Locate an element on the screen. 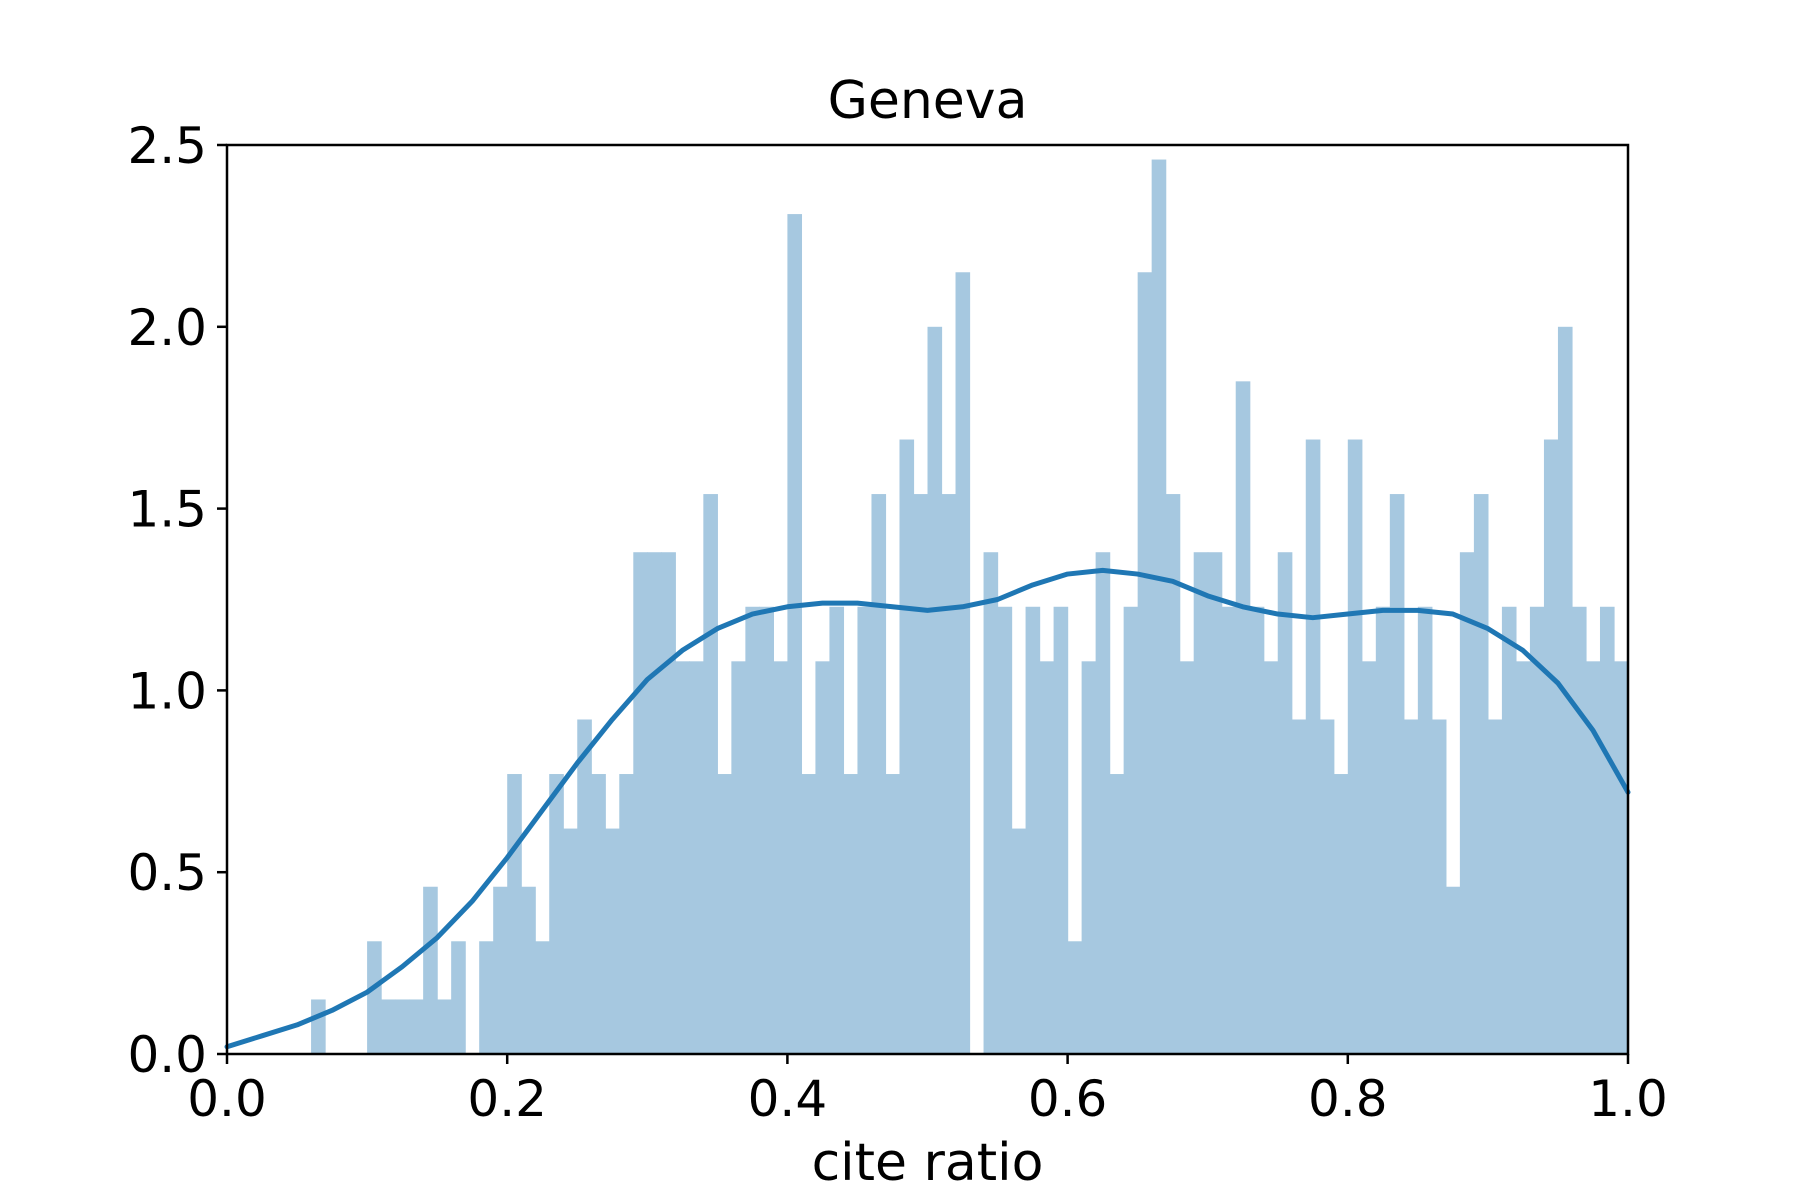 The height and width of the screenshot is (1200, 1800). x-tick-label: 0.6 is located at coordinates (1068, 1099).